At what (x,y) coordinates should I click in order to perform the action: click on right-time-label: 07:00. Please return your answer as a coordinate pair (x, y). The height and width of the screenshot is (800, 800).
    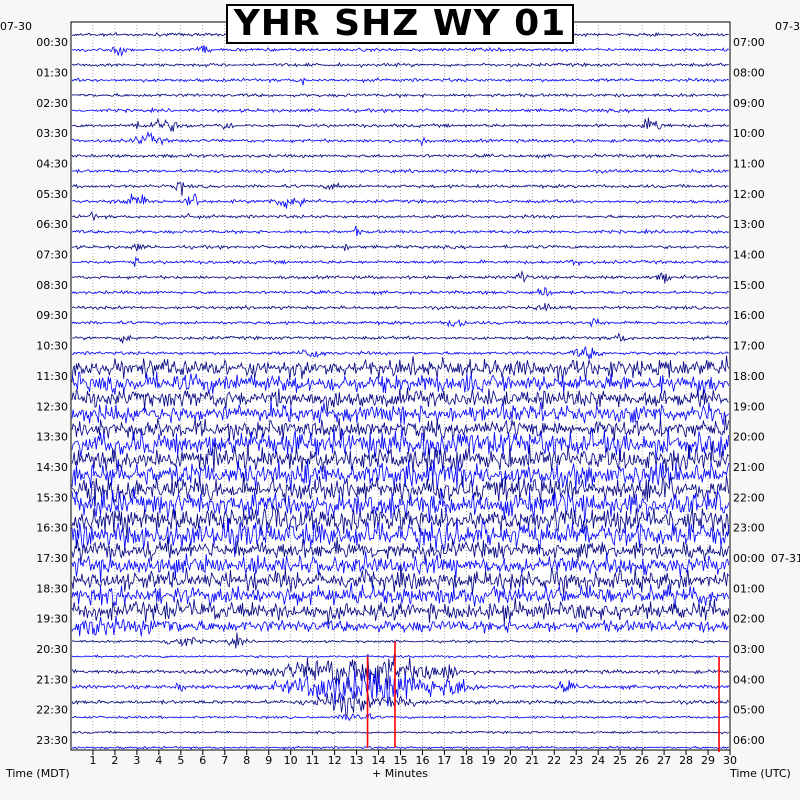
    Looking at the image, I should click on (749, 42).